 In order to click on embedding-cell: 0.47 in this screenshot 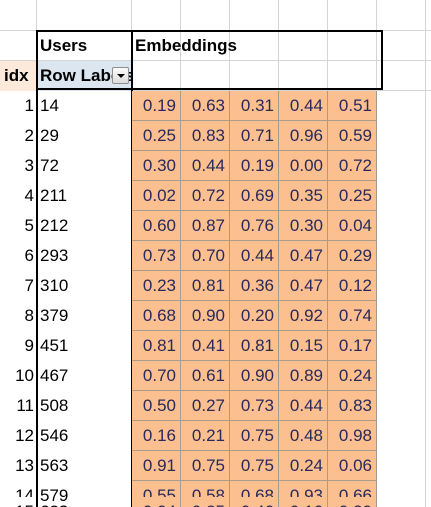, I will do `click(303, 256)`.